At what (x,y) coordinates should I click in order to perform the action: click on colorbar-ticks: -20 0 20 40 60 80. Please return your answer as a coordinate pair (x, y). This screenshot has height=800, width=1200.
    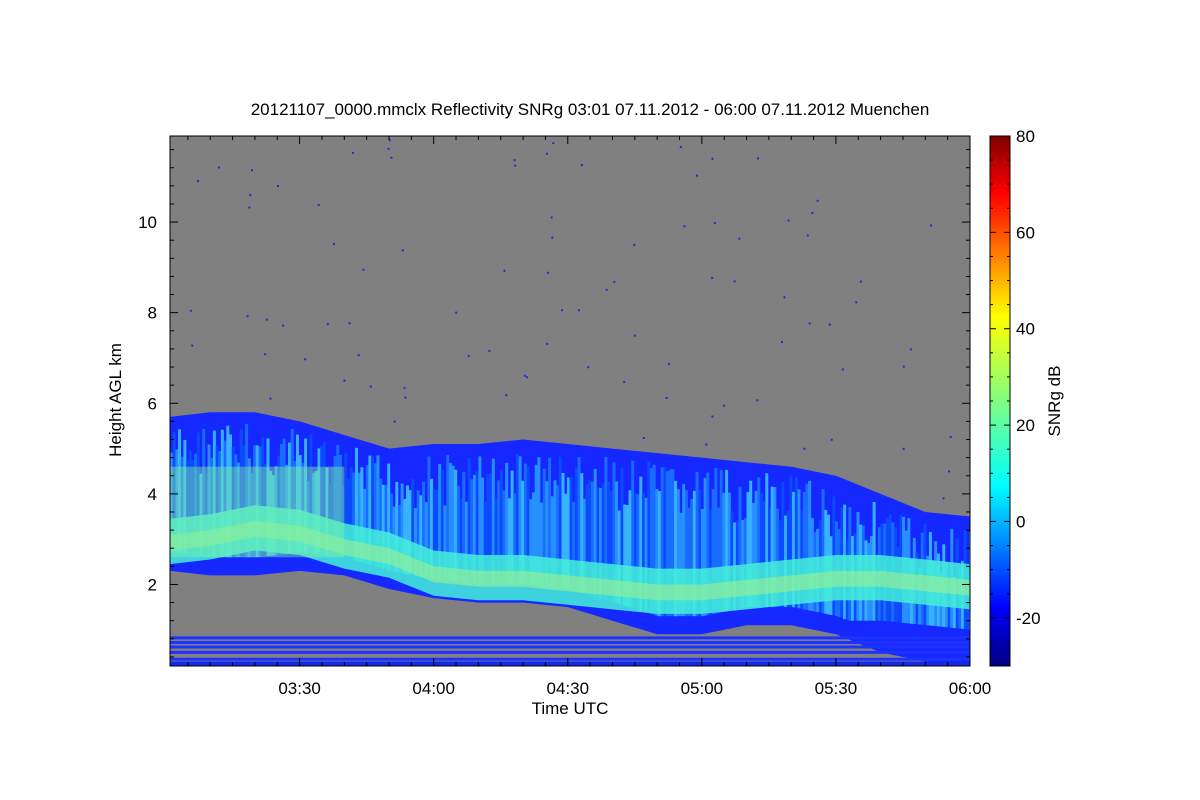
    Looking at the image, I should click on (1015, 385).